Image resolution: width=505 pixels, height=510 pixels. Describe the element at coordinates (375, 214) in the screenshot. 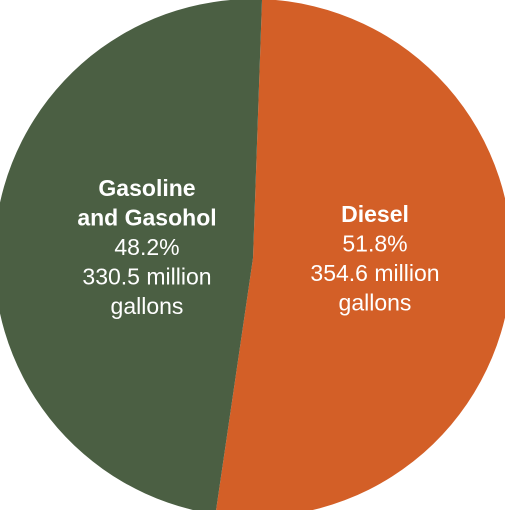

I see `slice-name-0-0: Diesel` at that location.